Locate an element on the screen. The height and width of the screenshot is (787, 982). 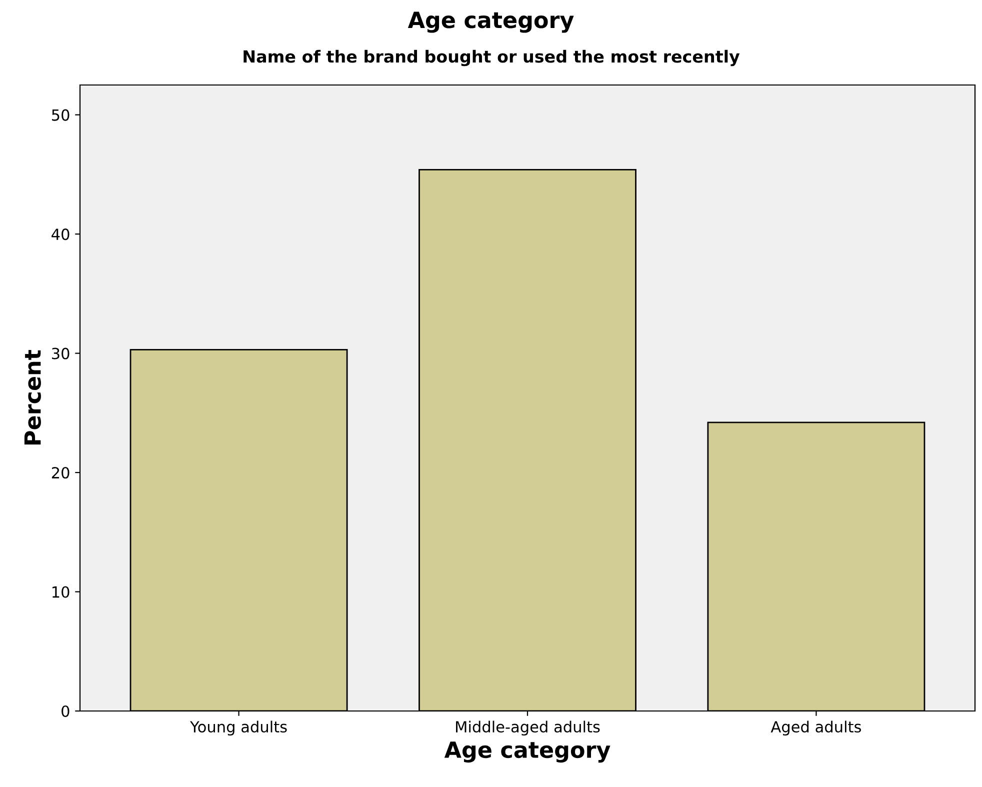
y-tick-label: 40 is located at coordinates (61, 234).